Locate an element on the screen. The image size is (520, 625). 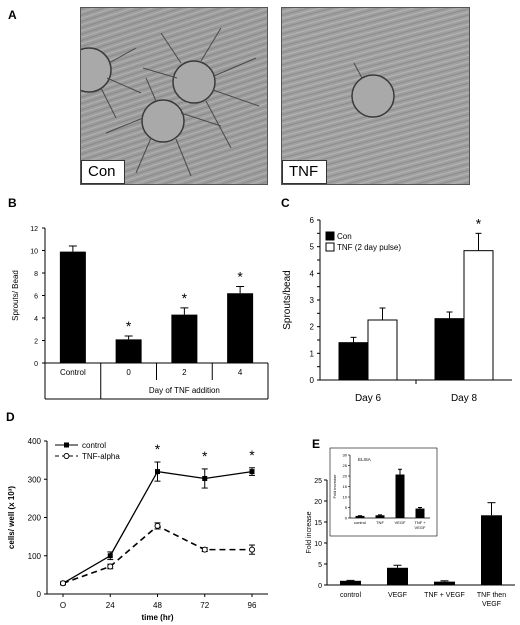
x-tick-label-line1: TNF then is located at coordinates (491, 595).